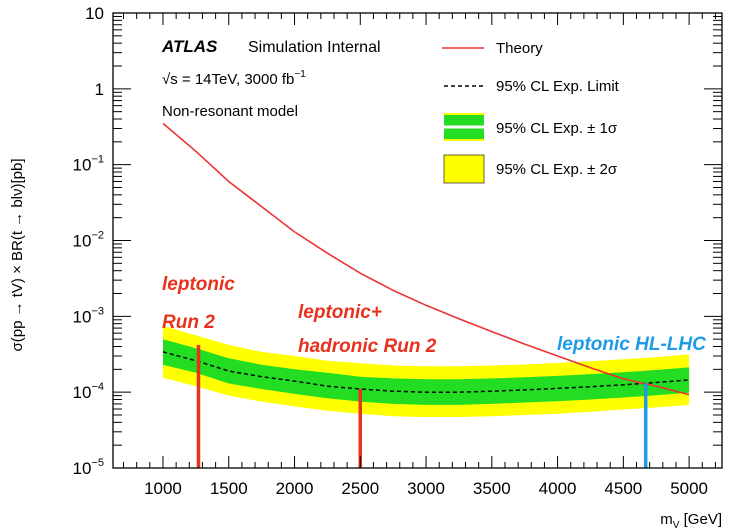  Describe the element at coordinates (426, 488) in the screenshot. I see `x-tick-label: 3000` at that location.